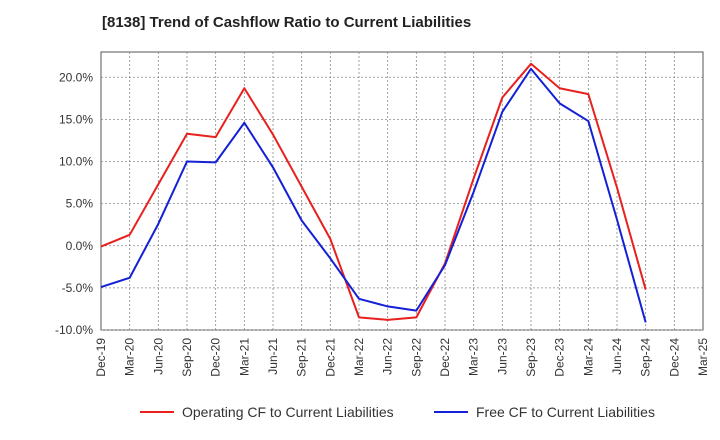 This screenshot has height=440, width=720. I want to click on y-tick-label: 15.0%, so click(76, 119).